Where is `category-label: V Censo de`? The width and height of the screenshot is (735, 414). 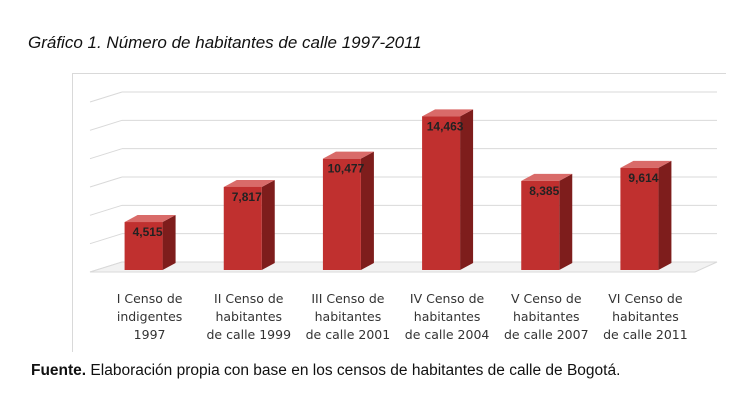
category-label: V Censo de is located at coordinates (546, 298).